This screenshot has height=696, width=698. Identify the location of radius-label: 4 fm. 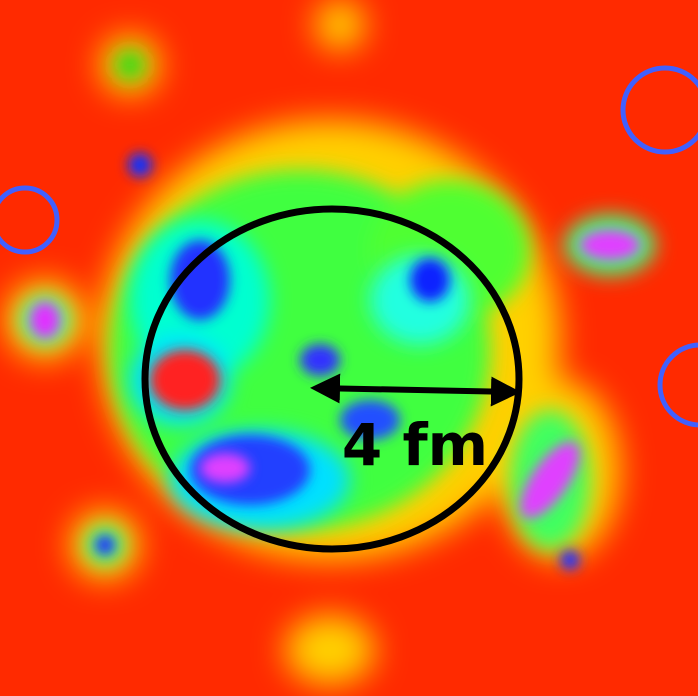
(415, 445).